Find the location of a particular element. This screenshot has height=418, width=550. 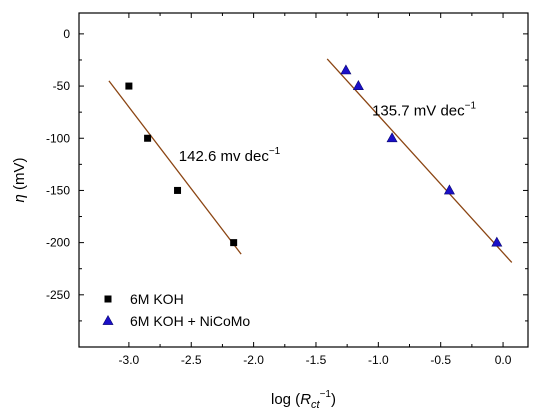

x-axis-label-var: R is located at coordinates (305, 399).